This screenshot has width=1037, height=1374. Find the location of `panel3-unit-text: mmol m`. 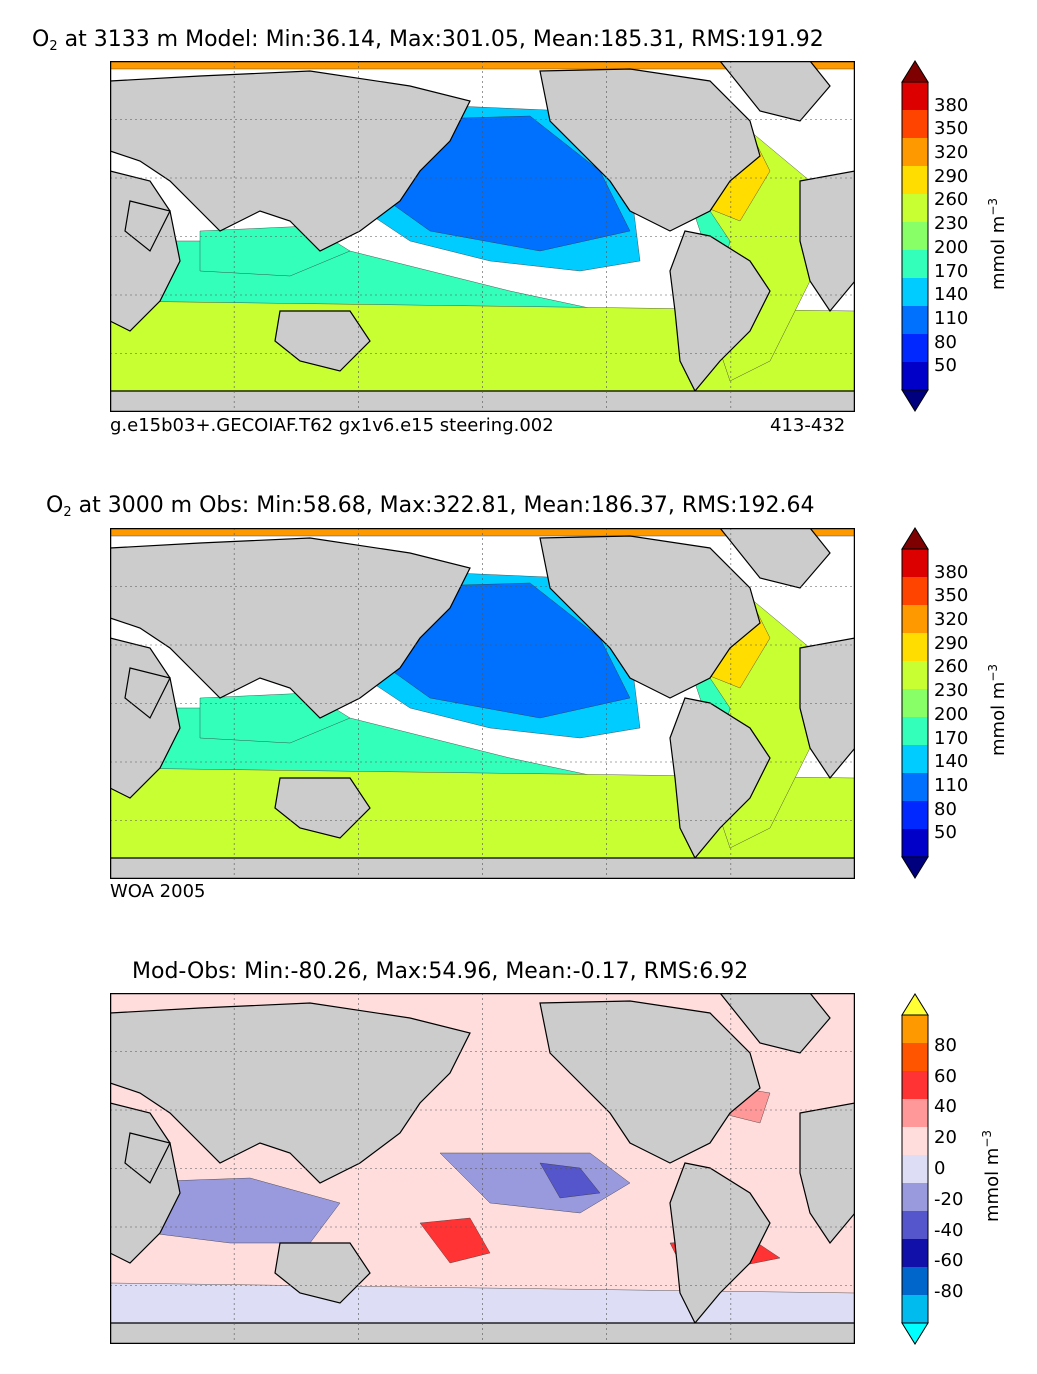

panel3-unit-text: mmol m is located at coordinates (992, 1184).